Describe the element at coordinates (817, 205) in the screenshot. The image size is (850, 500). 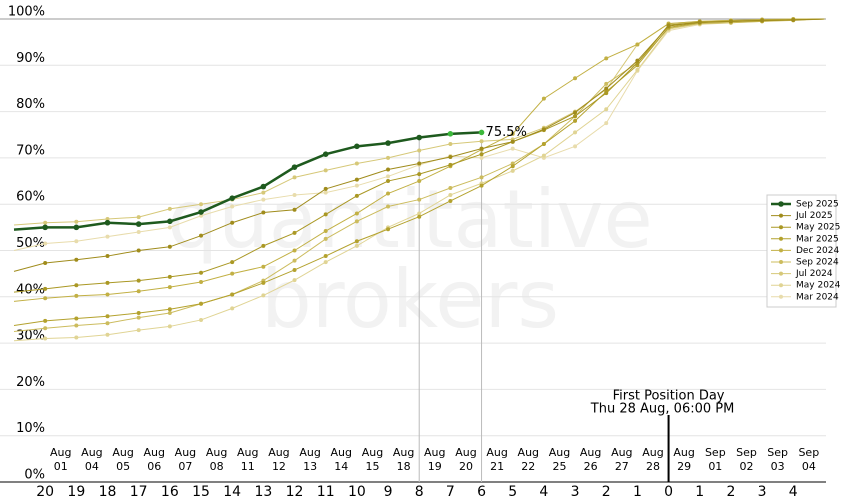
I see `legend-label: Sep 2025` at that location.